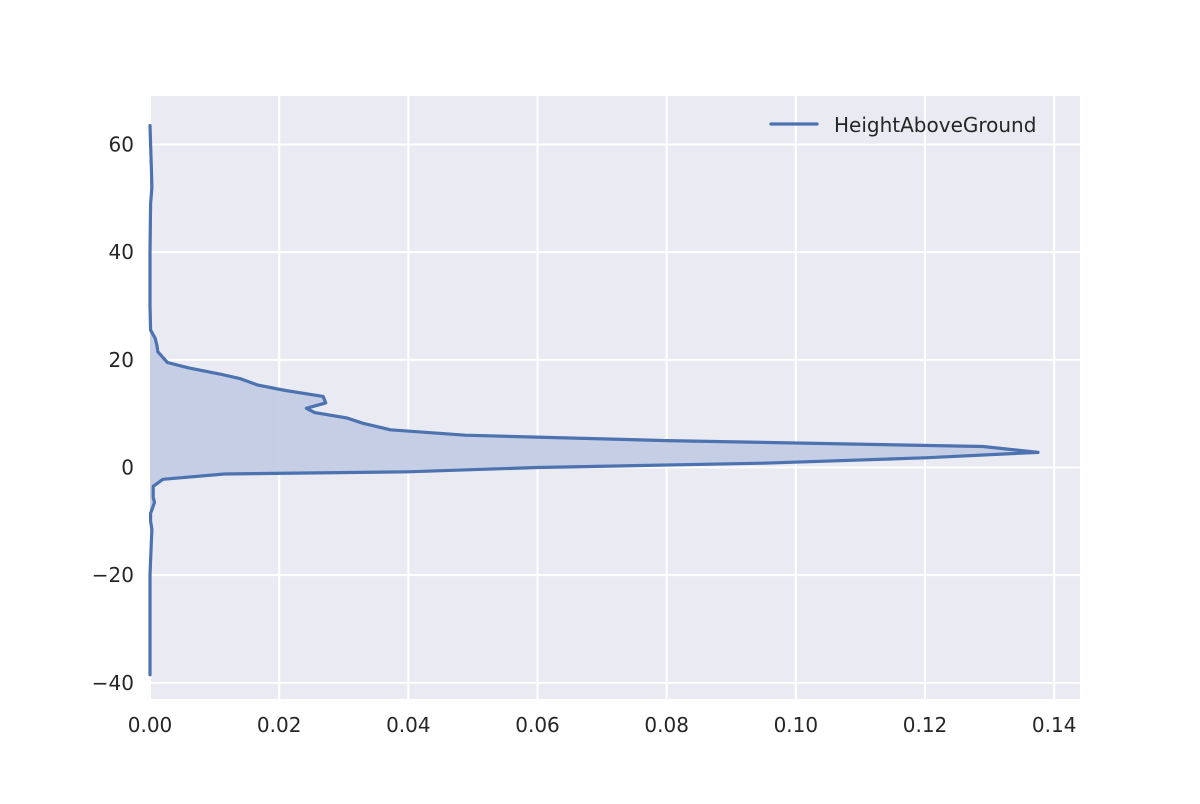 The width and height of the screenshot is (1200, 804). I want to click on legend-label: HeightAboveGround, so click(935, 125).